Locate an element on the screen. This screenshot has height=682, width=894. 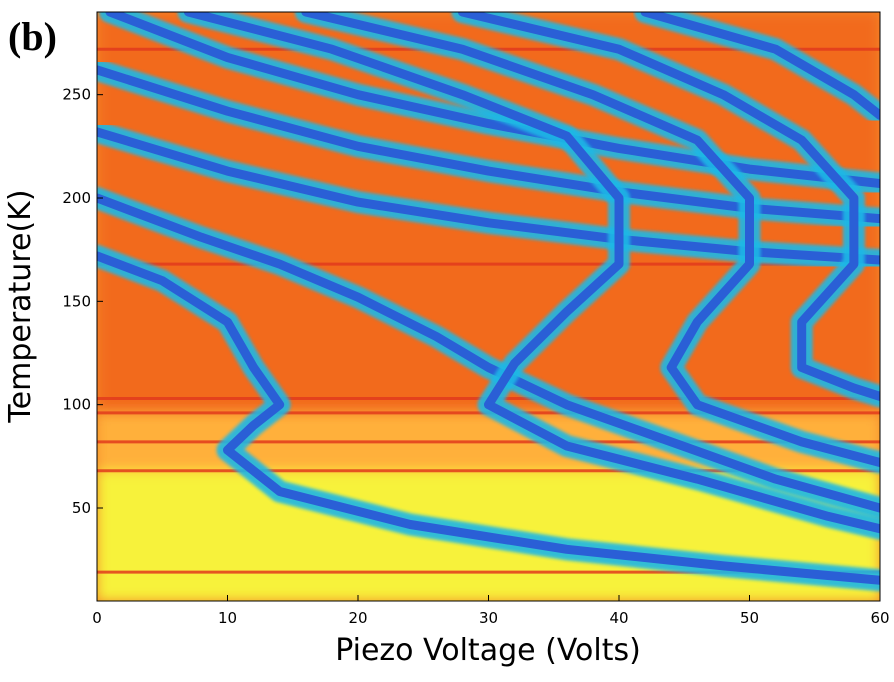
y-tick-label: 150 is located at coordinates (76, 301).